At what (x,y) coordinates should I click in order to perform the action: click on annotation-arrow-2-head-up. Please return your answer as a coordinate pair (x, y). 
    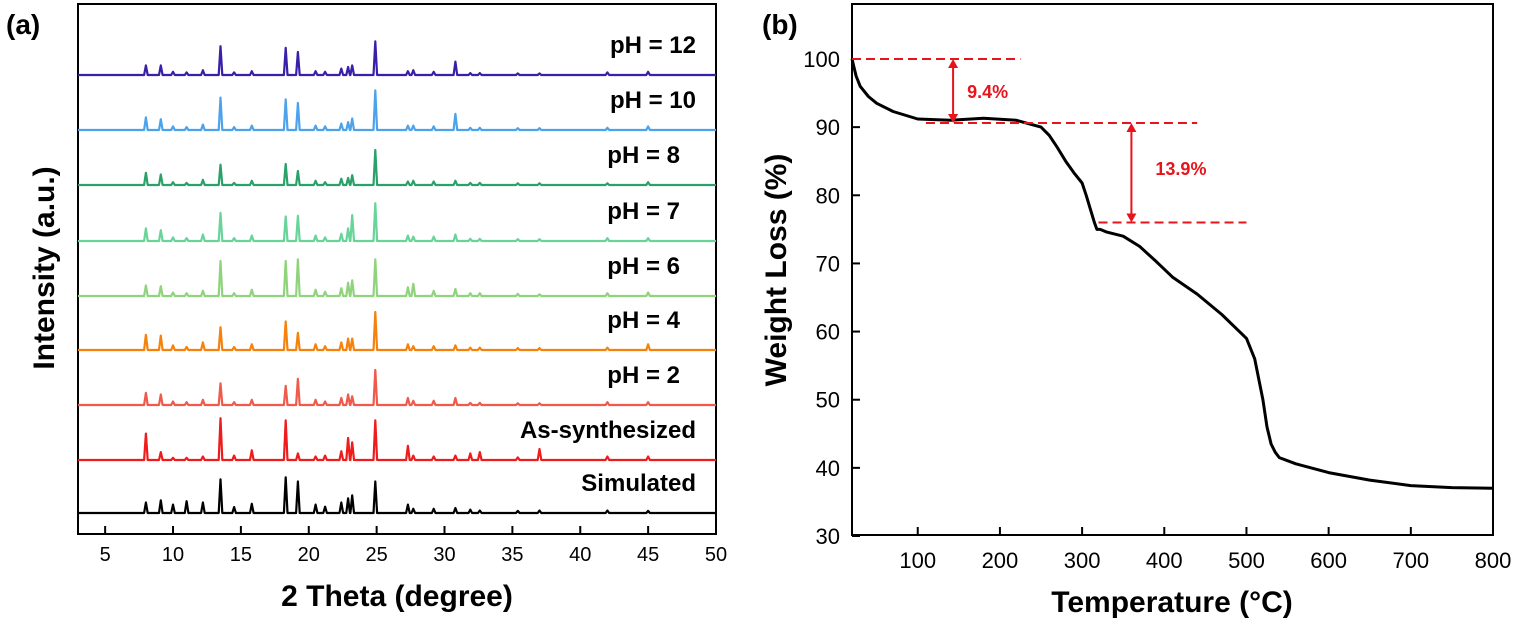
    Looking at the image, I should click on (1131, 128).